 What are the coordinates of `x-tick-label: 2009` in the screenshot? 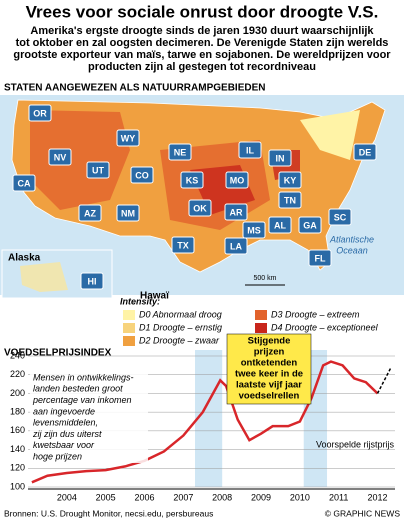 It's located at (261, 497).